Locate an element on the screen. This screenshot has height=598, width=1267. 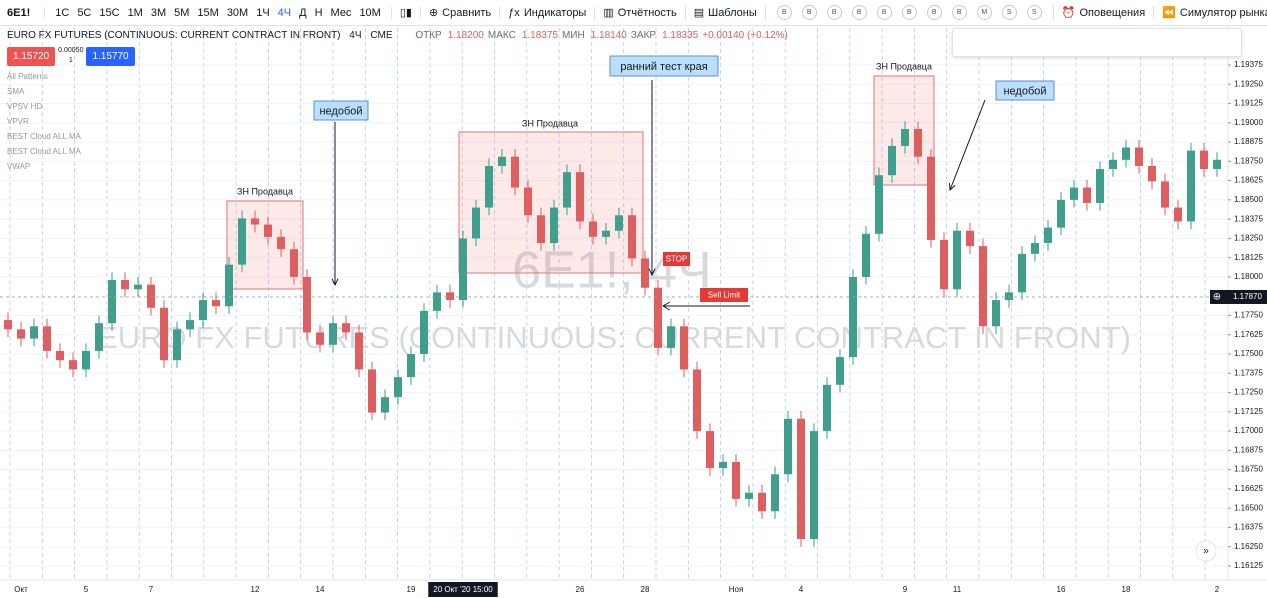
compare-button: ⊕ Сравнить is located at coordinates (461, 12).